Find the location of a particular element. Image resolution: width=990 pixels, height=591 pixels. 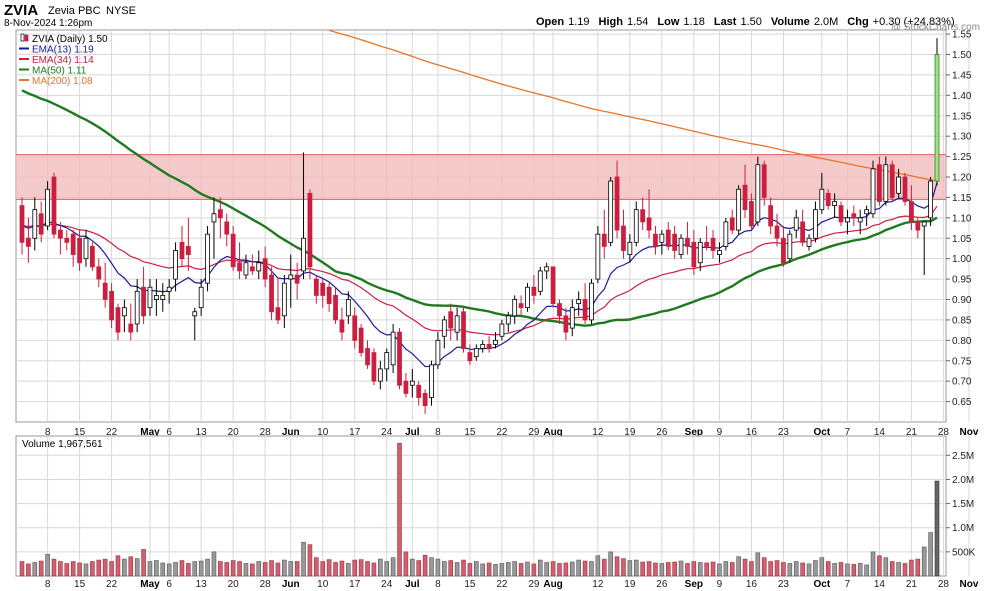

watermark: @ StockCharts.com is located at coordinates (935, 27).